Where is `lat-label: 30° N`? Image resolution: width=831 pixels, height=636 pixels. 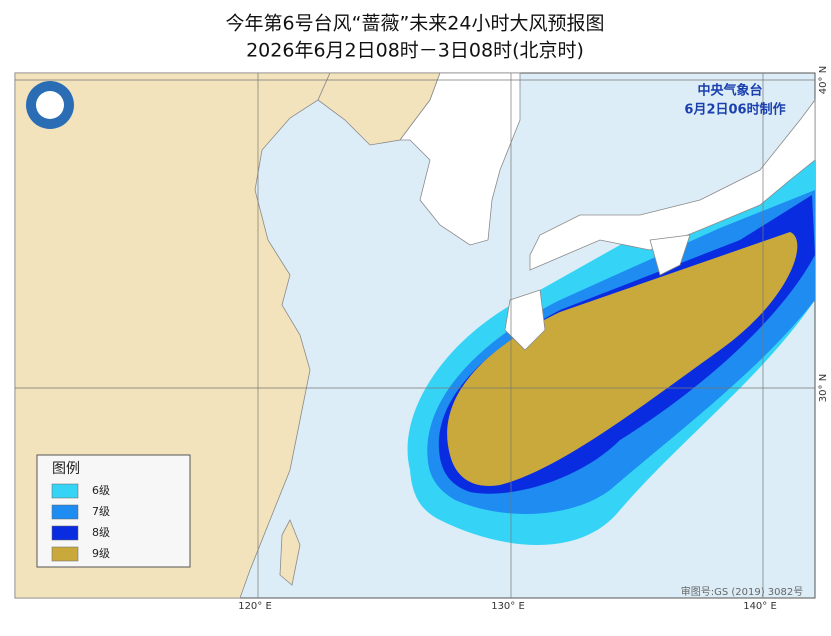
lat-label: 30° N is located at coordinates (823, 388).